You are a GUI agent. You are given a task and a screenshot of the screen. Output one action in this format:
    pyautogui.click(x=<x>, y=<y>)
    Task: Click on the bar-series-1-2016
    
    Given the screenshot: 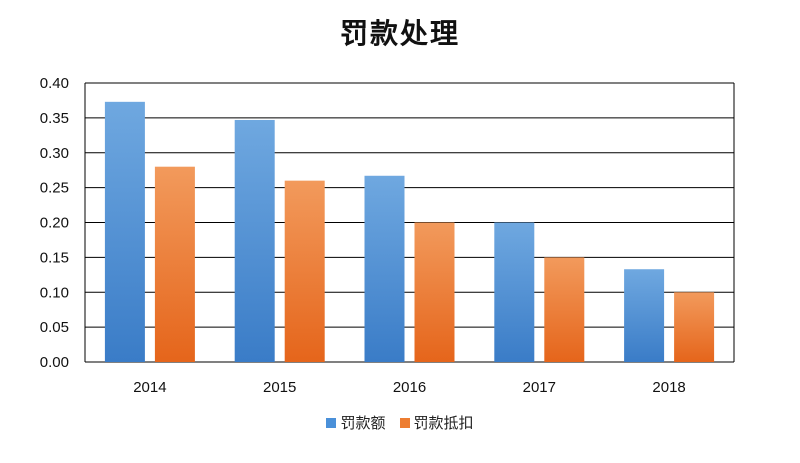 What is the action you would take?
    pyautogui.click(x=384, y=268)
    